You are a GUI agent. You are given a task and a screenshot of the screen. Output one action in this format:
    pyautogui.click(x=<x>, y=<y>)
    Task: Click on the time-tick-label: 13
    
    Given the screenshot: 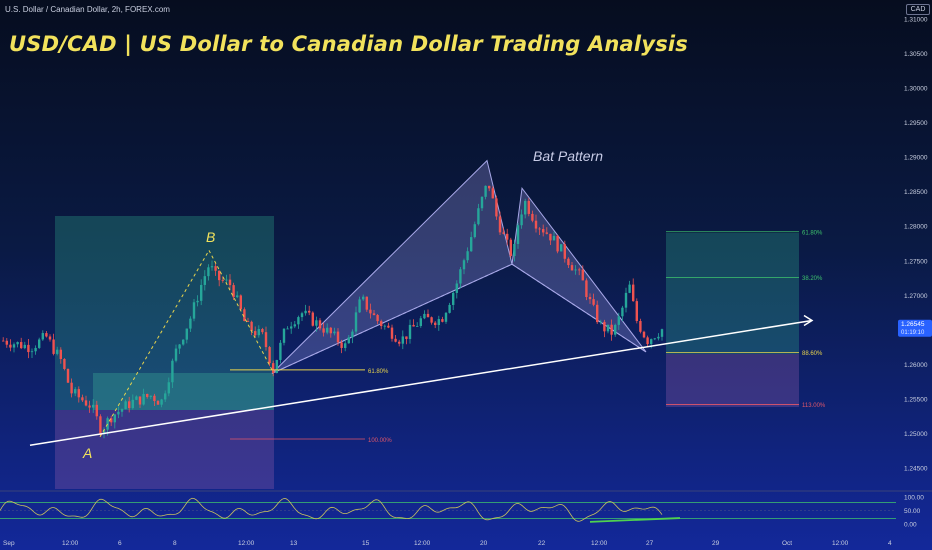 What is the action you would take?
    pyautogui.click(x=294, y=543)
    